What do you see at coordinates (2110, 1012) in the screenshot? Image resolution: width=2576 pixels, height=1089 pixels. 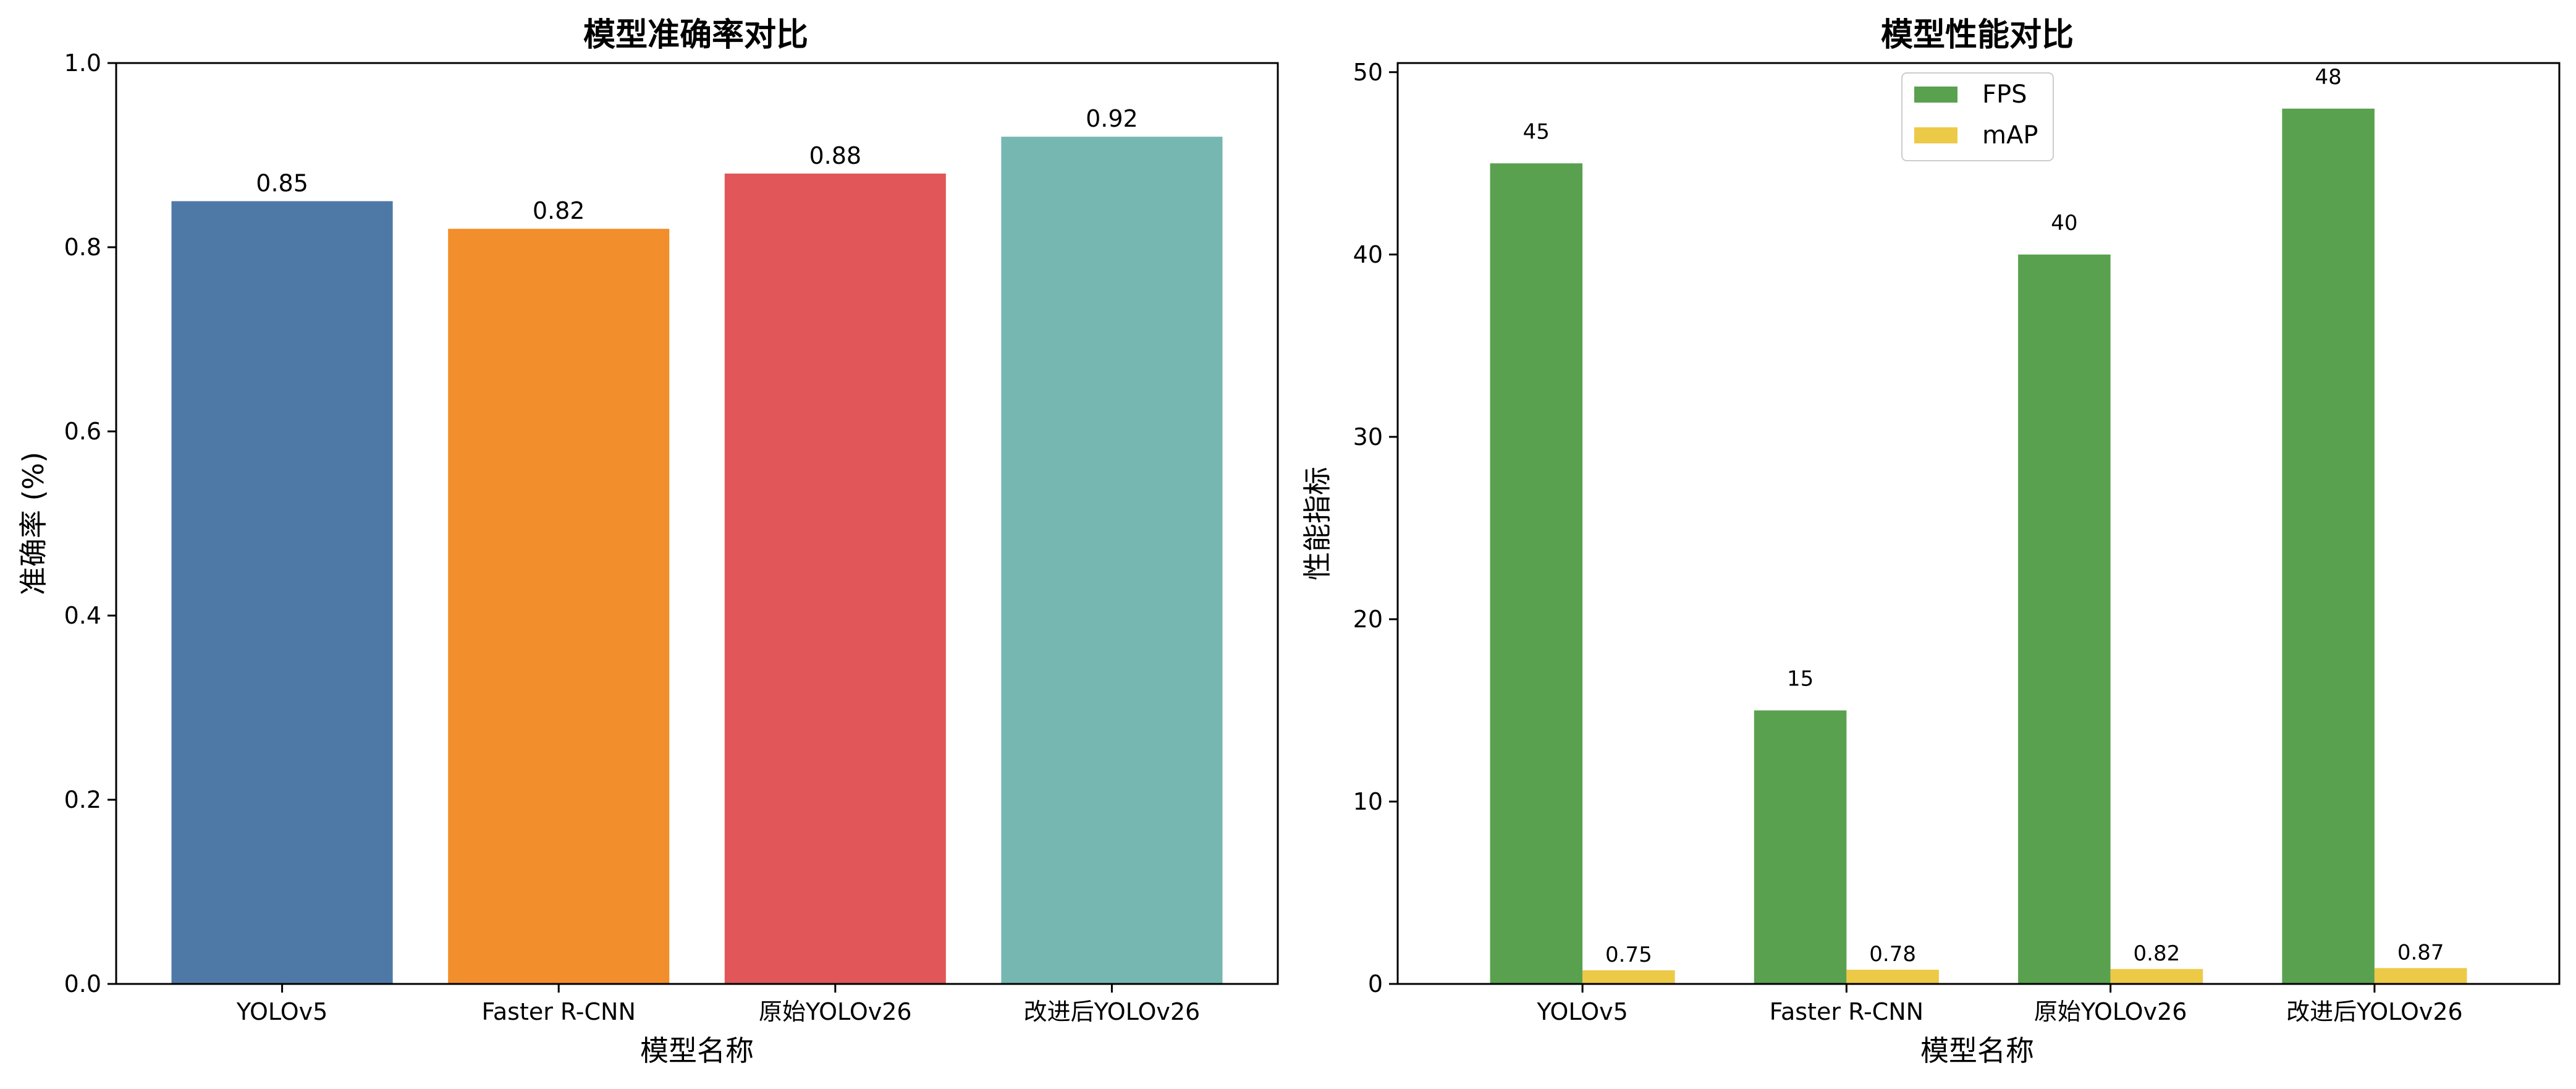 I see `performance-xtick-label: 原始YOLOv26` at bounding box center [2110, 1012].